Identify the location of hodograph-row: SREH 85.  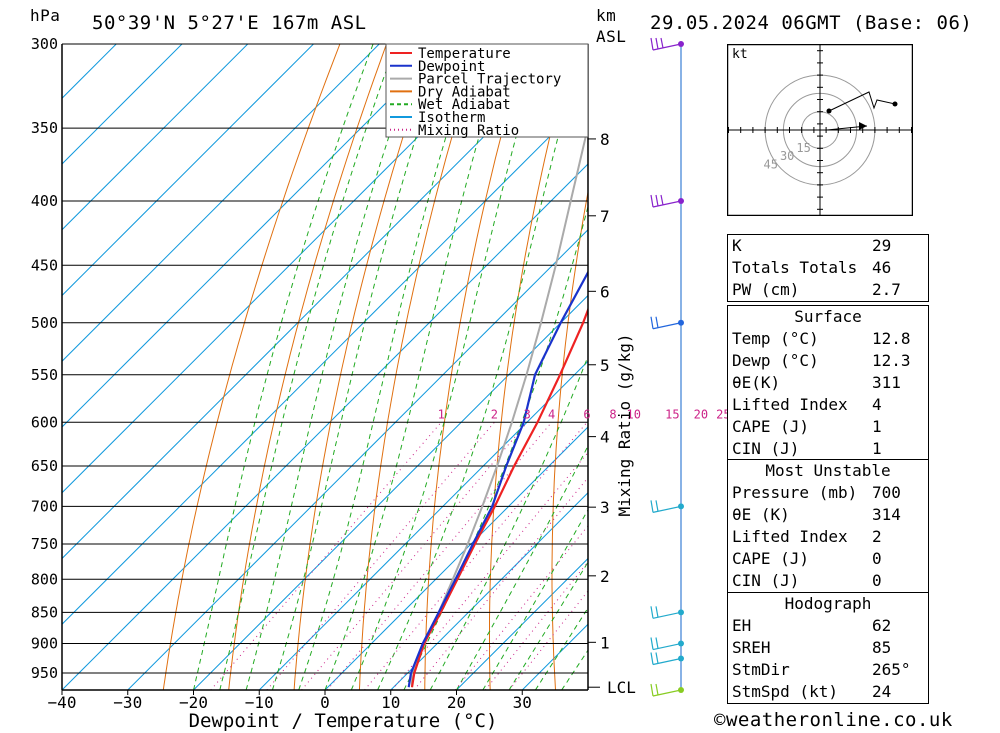
(828, 648).